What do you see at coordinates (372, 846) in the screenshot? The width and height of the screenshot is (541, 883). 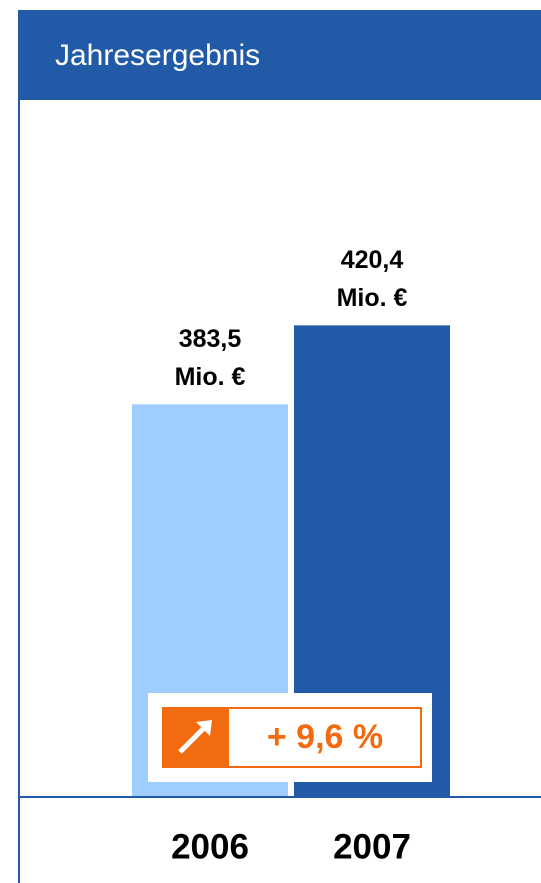 I see `x-tick-label: 2007` at bounding box center [372, 846].